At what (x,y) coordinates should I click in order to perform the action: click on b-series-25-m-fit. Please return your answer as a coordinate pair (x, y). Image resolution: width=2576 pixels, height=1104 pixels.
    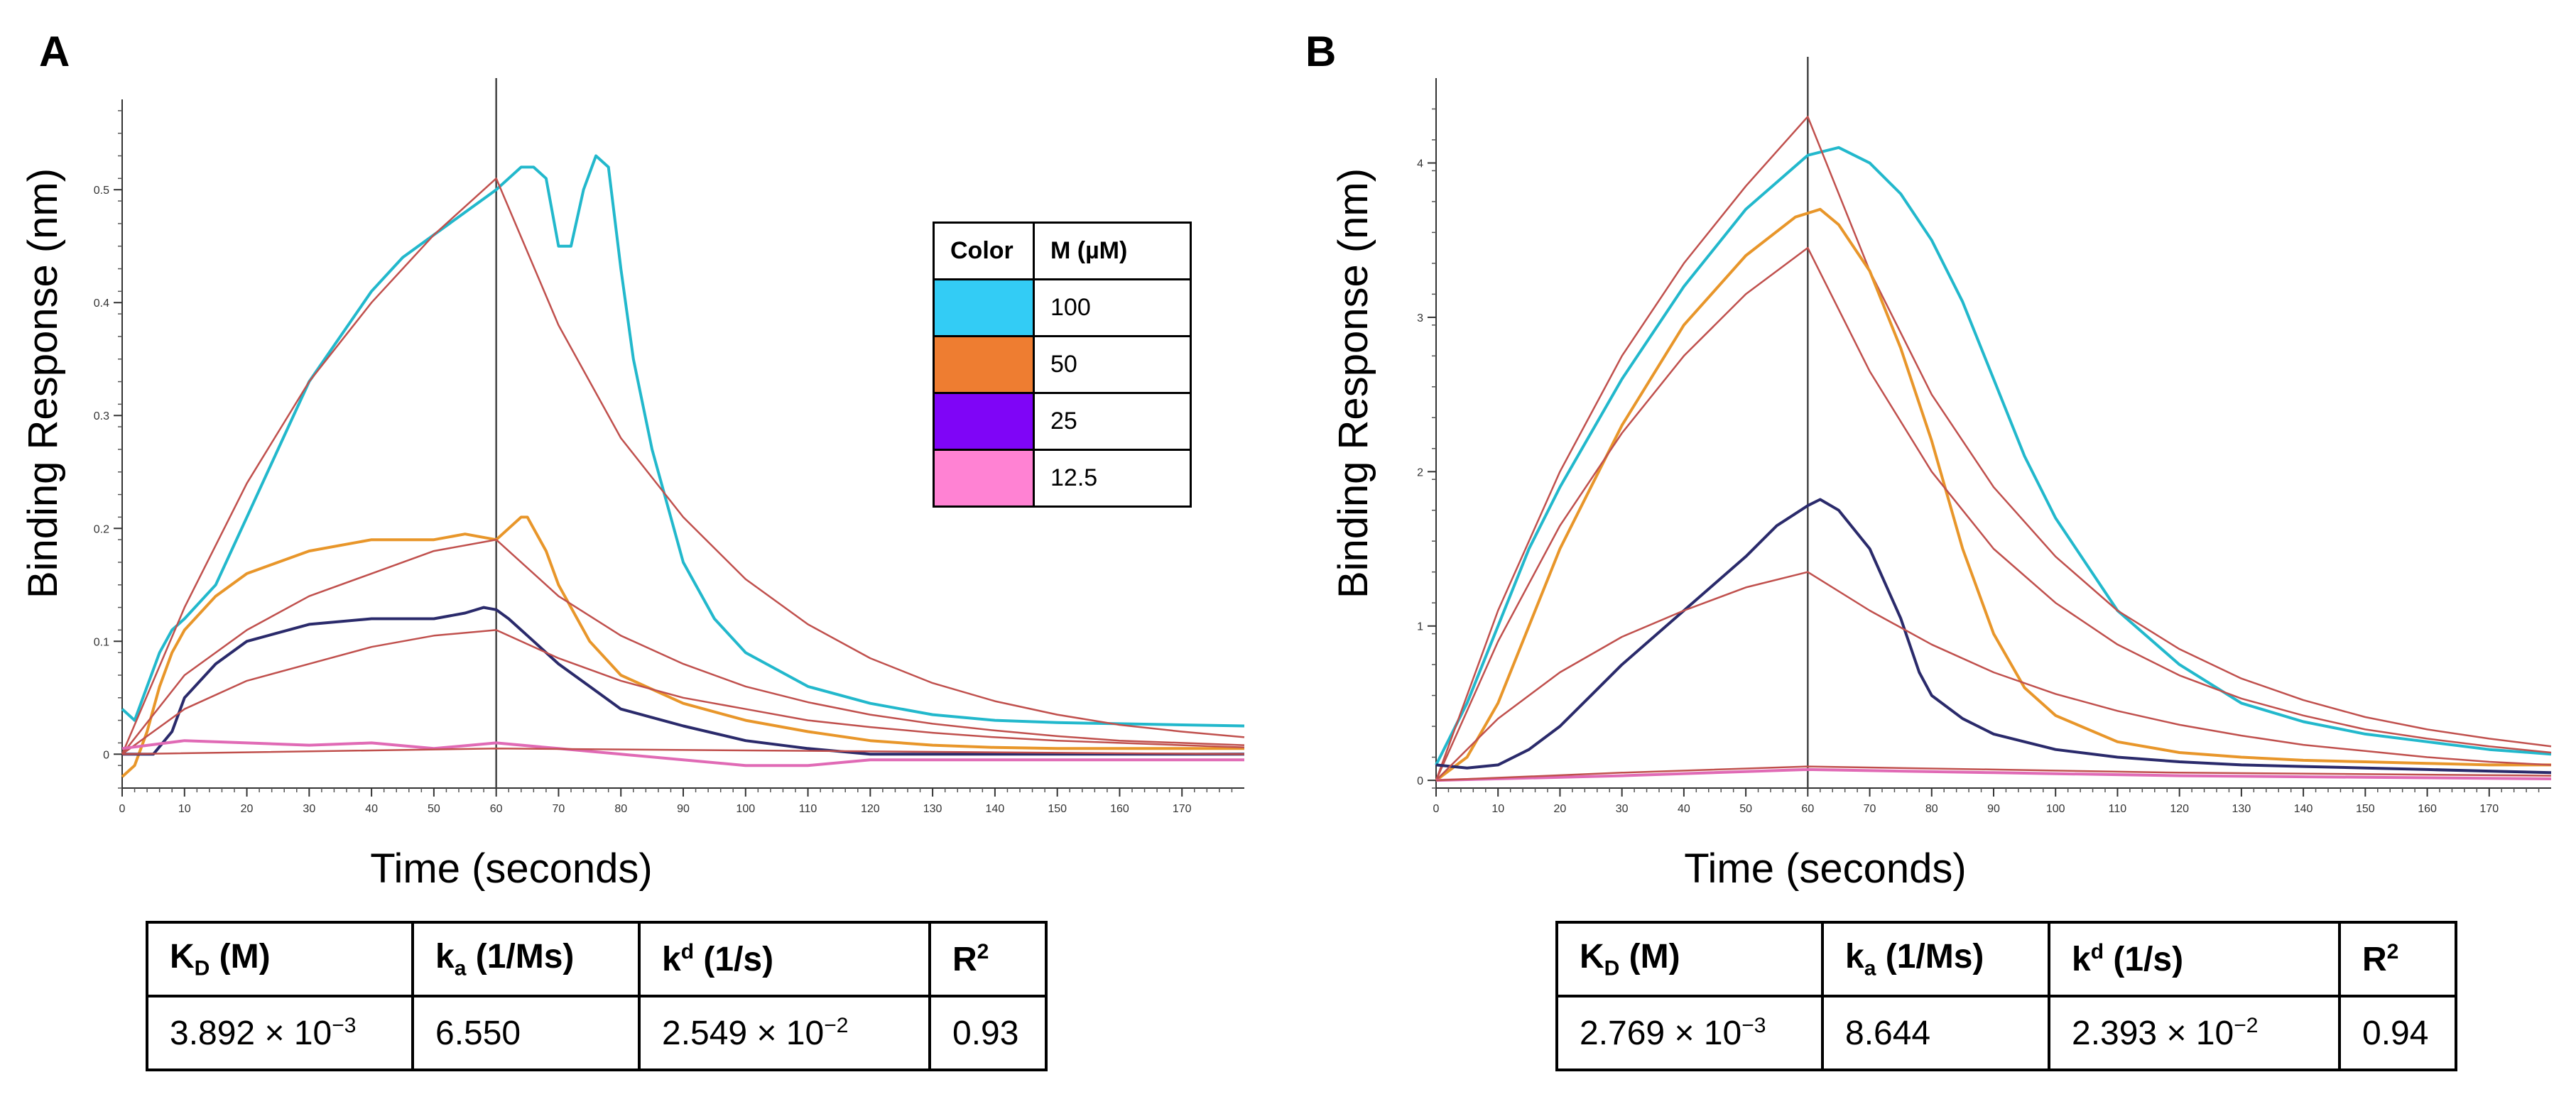
    Looking at the image, I should click on (1994, 676).